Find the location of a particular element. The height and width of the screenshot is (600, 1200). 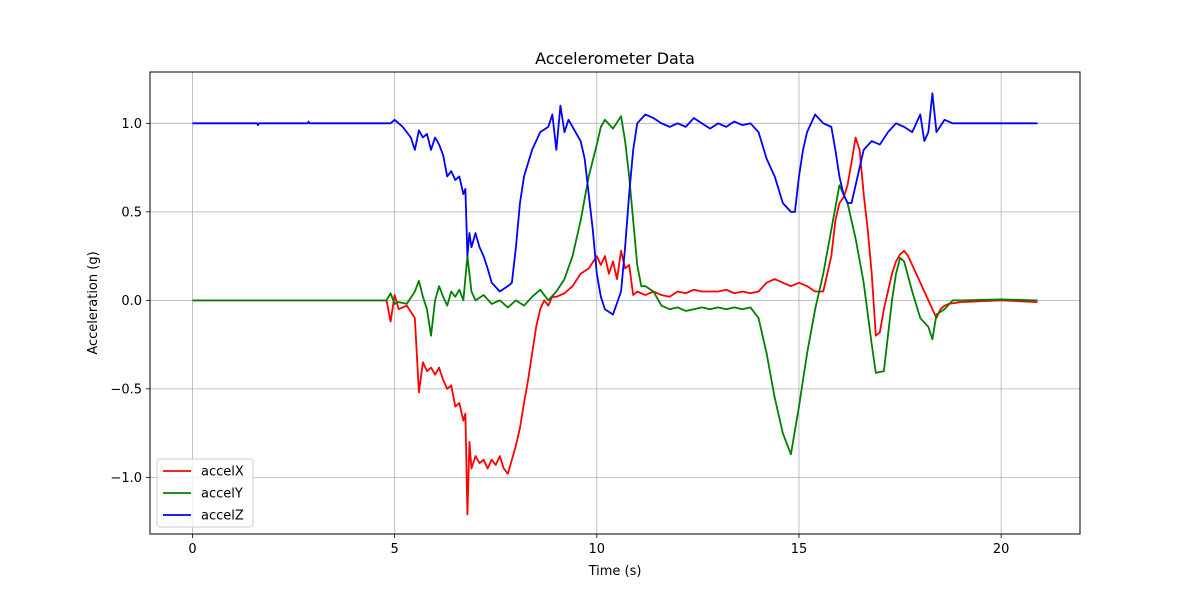

x-tick-label: 0 is located at coordinates (192, 549).